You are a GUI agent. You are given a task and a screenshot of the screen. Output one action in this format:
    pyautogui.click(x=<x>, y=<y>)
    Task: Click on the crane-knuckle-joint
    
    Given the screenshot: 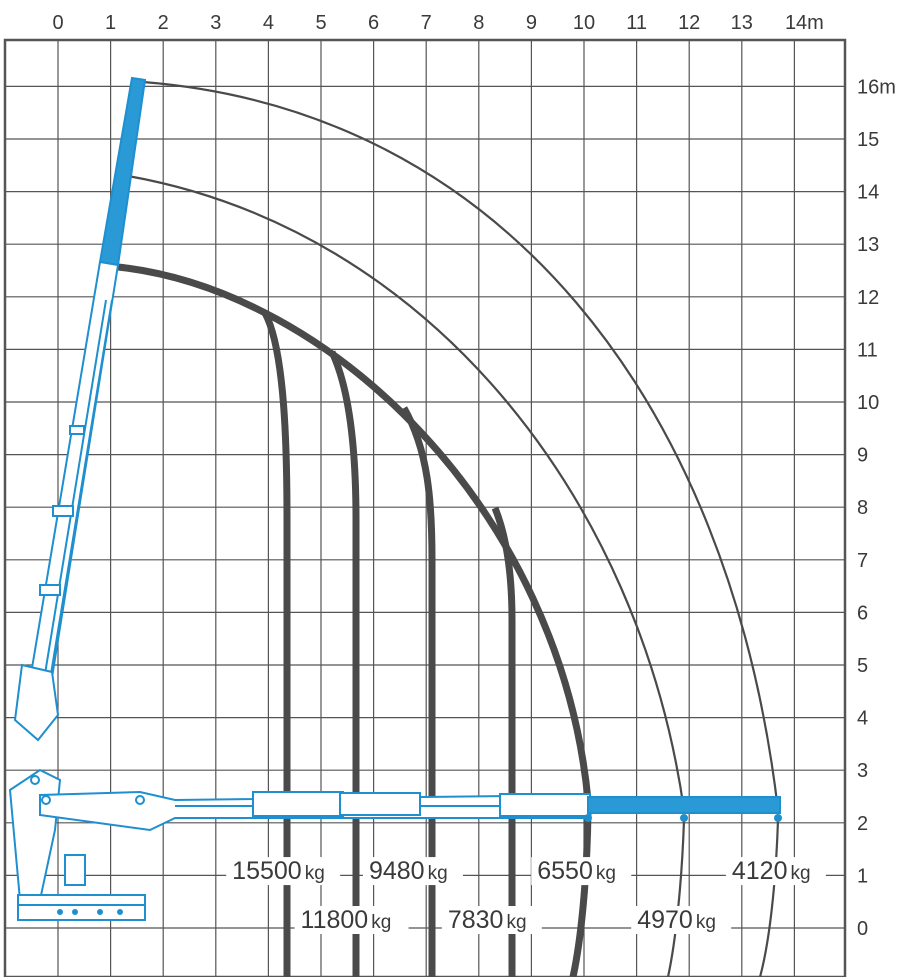 What is the action you would take?
    pyautogui.click(x=36, y=702)
    